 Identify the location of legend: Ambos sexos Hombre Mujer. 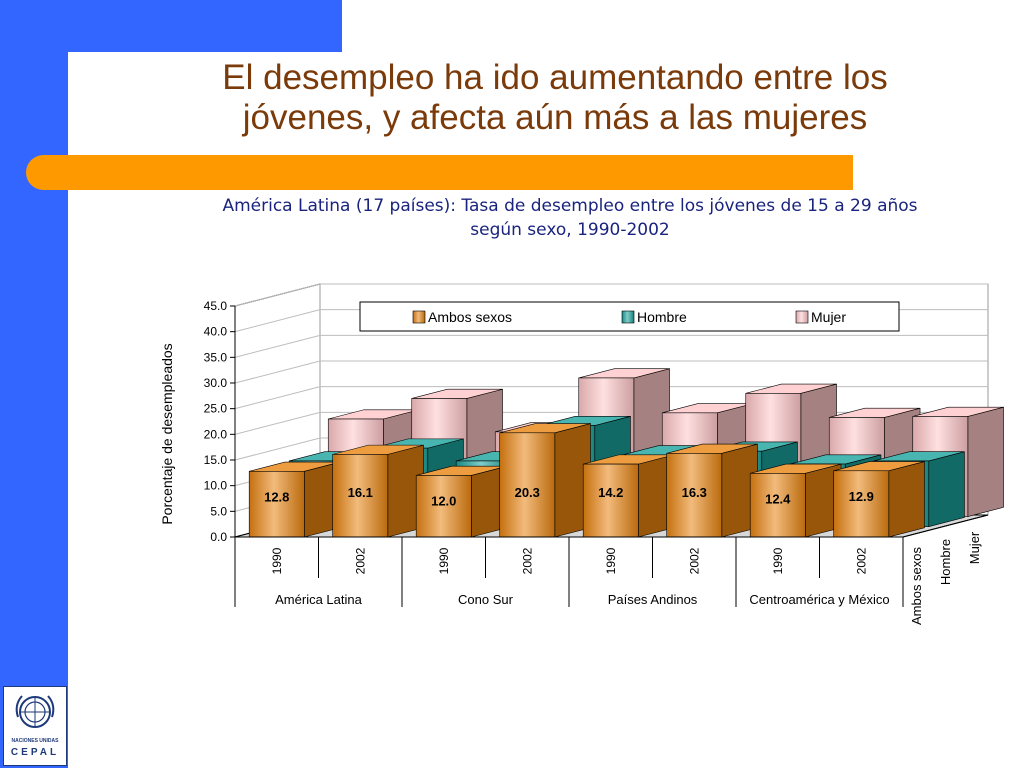
(629, 316).